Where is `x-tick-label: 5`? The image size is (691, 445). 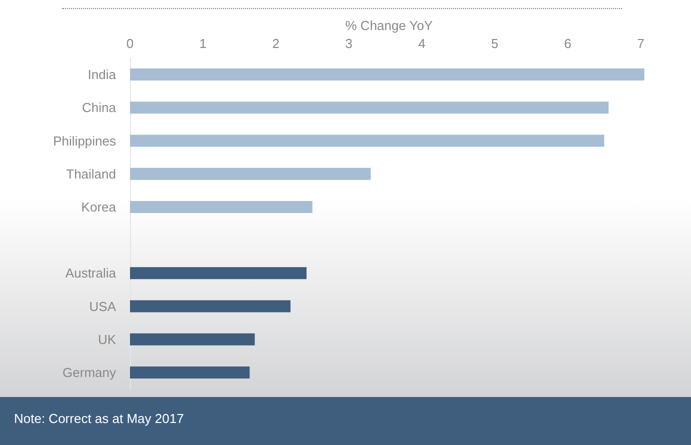
x-tick-label: 5 is located at coordinates (494, 43).